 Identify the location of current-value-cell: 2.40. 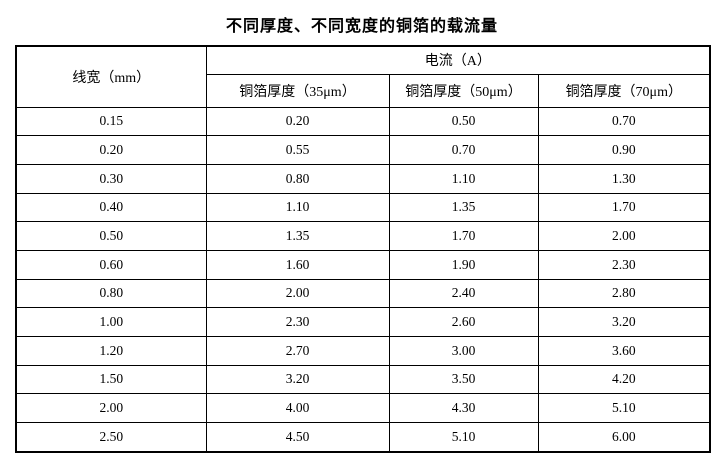
(463, 293).